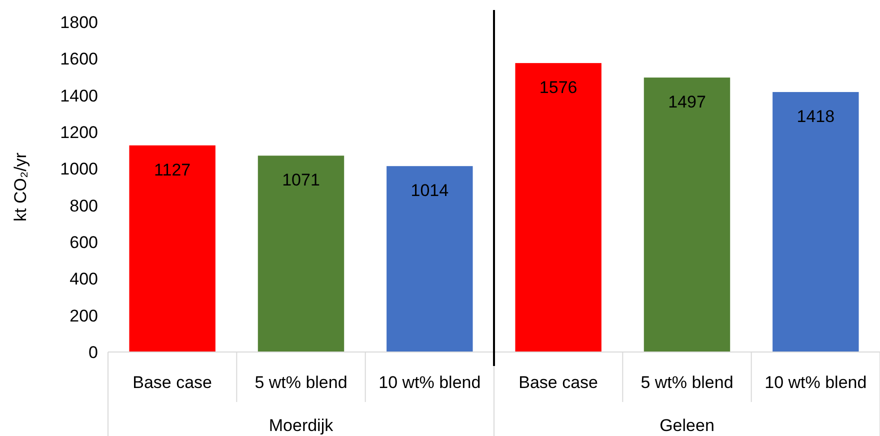  What do you see at coordinates (79, 96) in the screenshot?
I see `y-tick-label: 1400` at bounding box center [79, 96].